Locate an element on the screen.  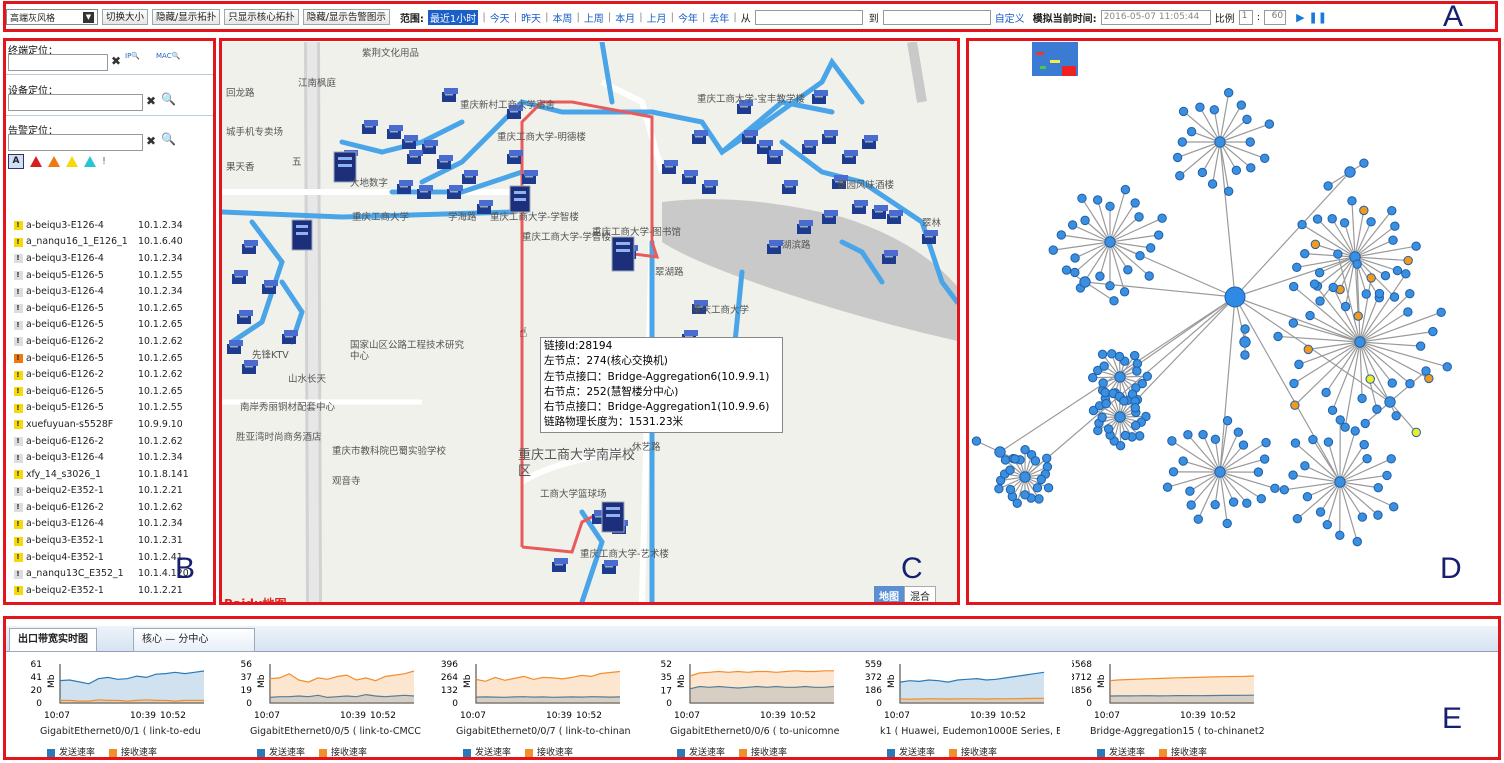
range-today: 今天 is located at coordinates (499, 19).